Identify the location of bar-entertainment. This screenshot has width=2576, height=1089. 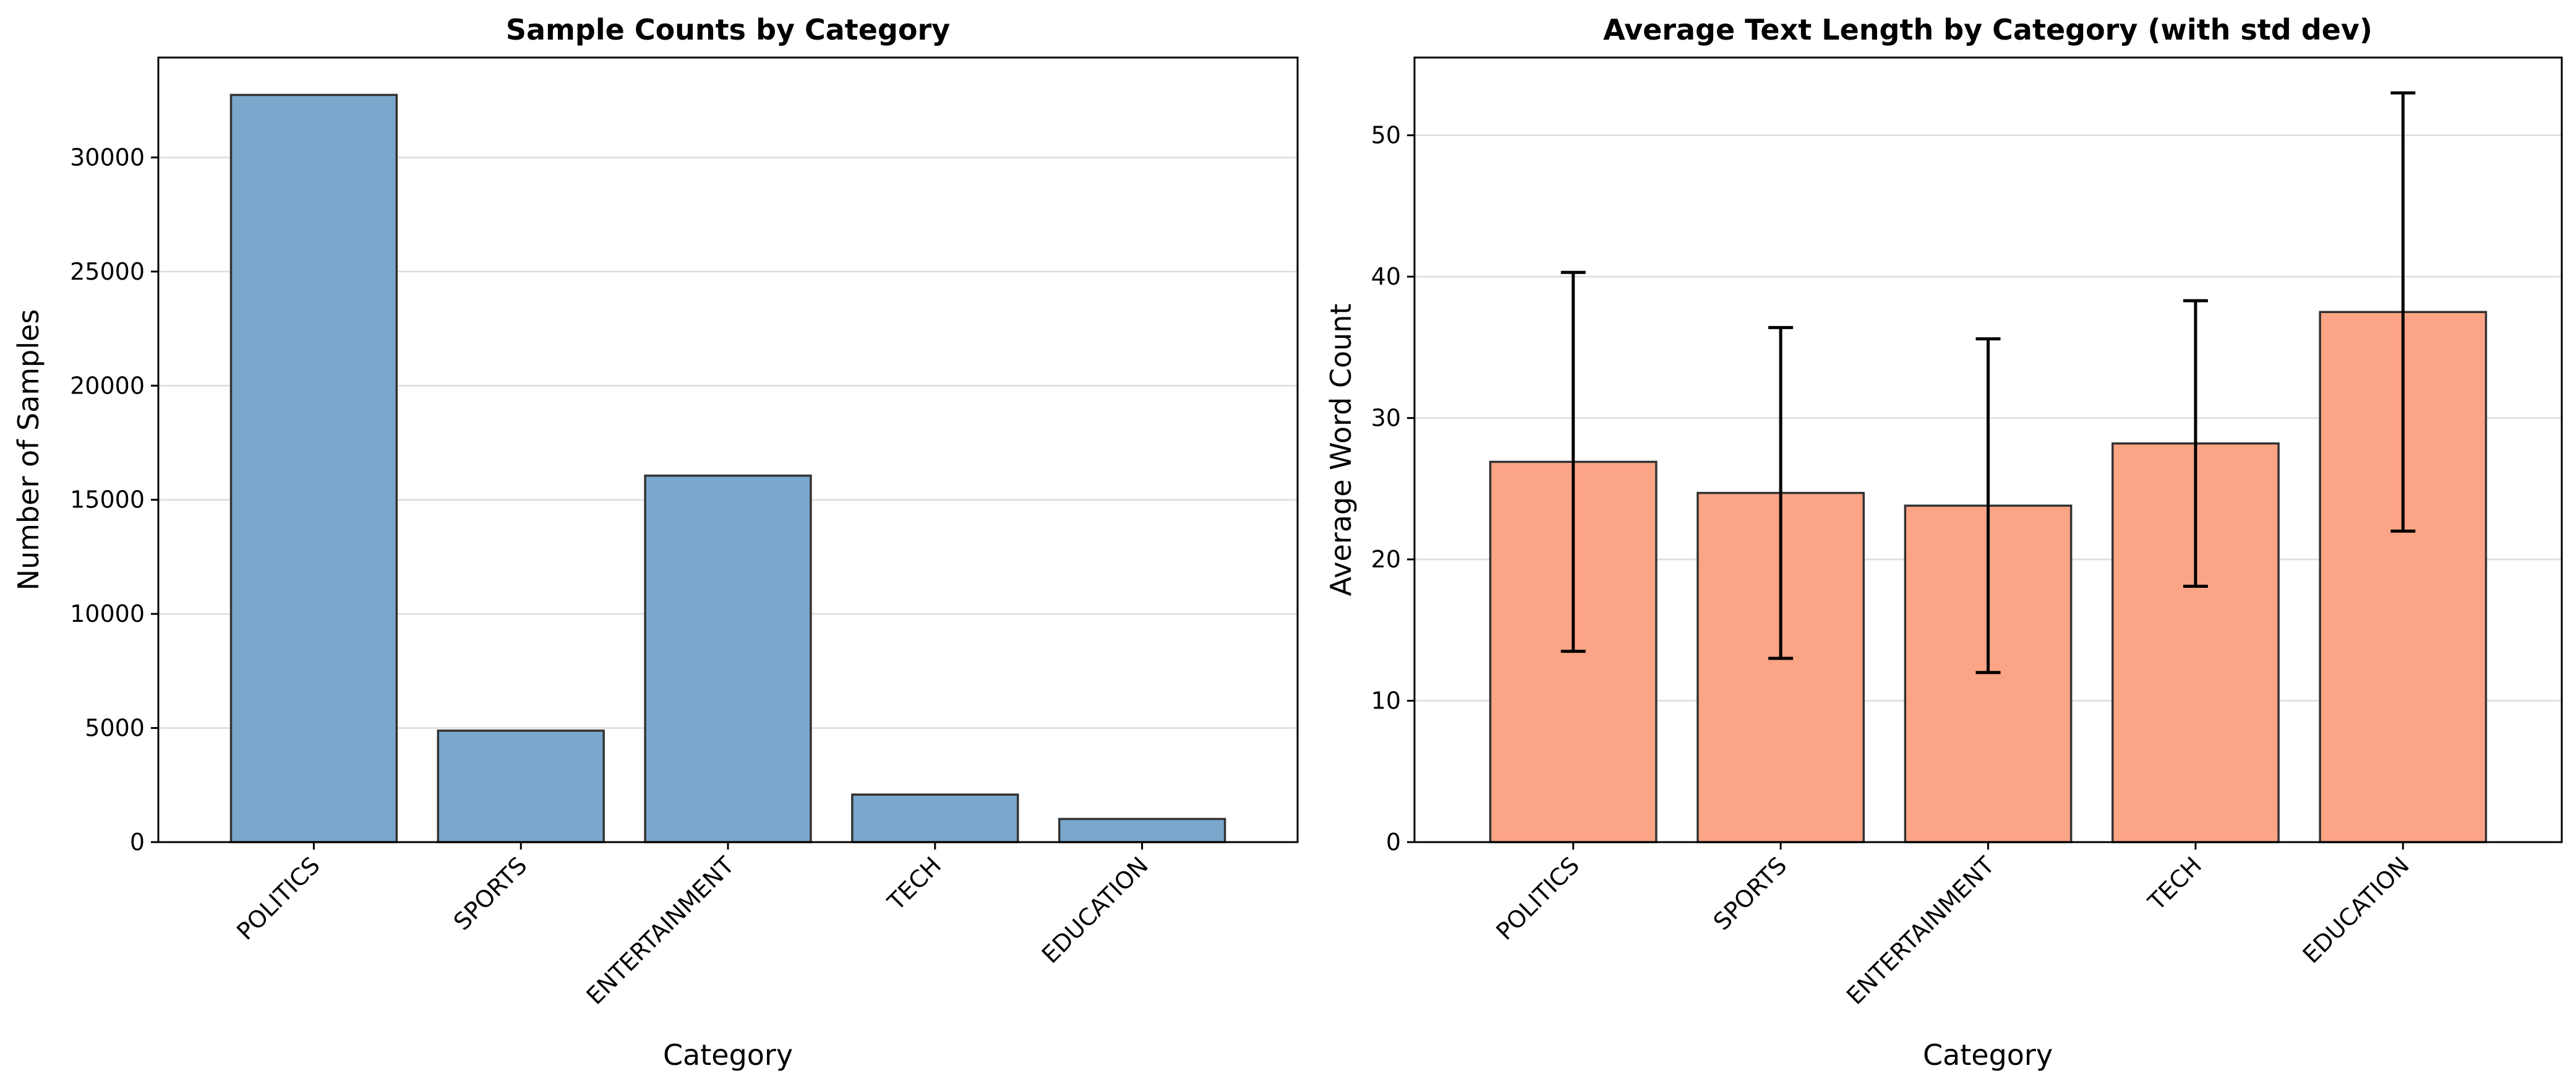
(728, 658).